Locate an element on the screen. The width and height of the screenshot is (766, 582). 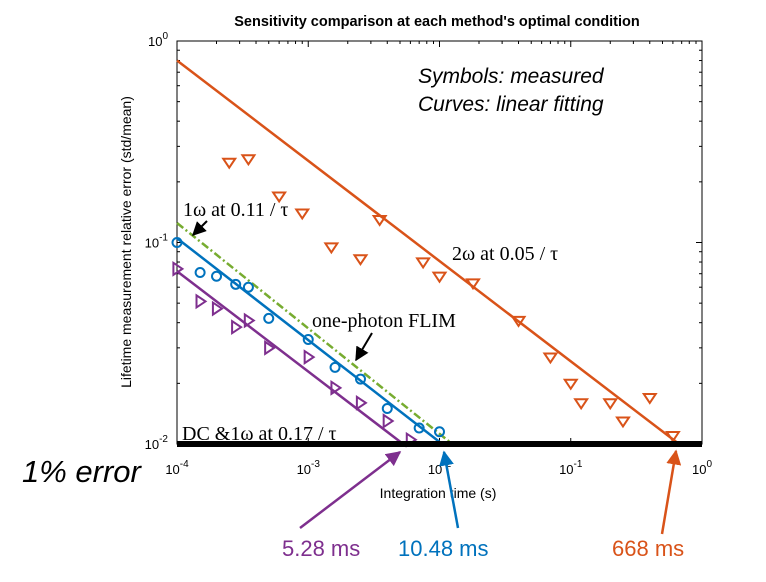
one-percent-error-label: 1% error is located at coordinates (82, 471).